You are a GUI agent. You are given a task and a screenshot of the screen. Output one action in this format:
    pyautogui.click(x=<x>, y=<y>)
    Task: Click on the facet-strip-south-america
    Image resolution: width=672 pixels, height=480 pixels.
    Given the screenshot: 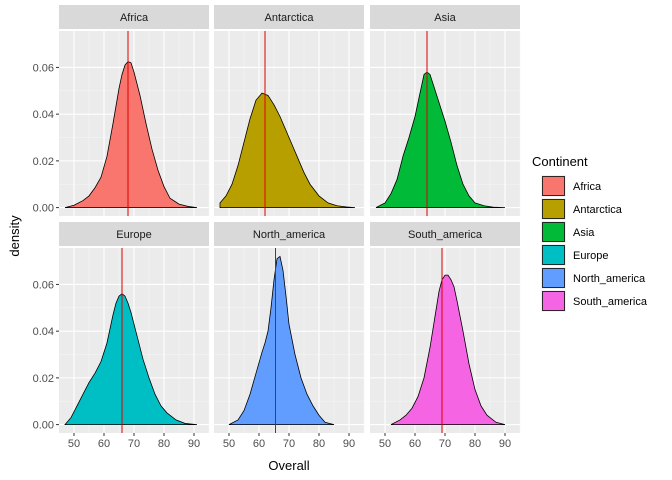 What is the action you would take?
    pyautogui.click(x=445, y=234)
    